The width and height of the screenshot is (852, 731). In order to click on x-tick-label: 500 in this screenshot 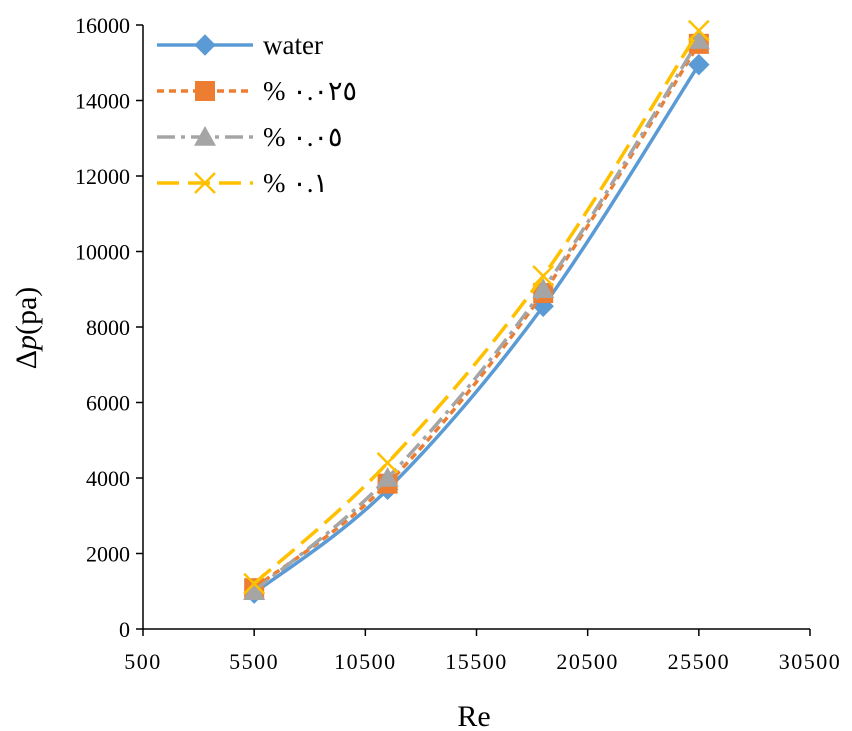, I will do `click(143, 661)`.